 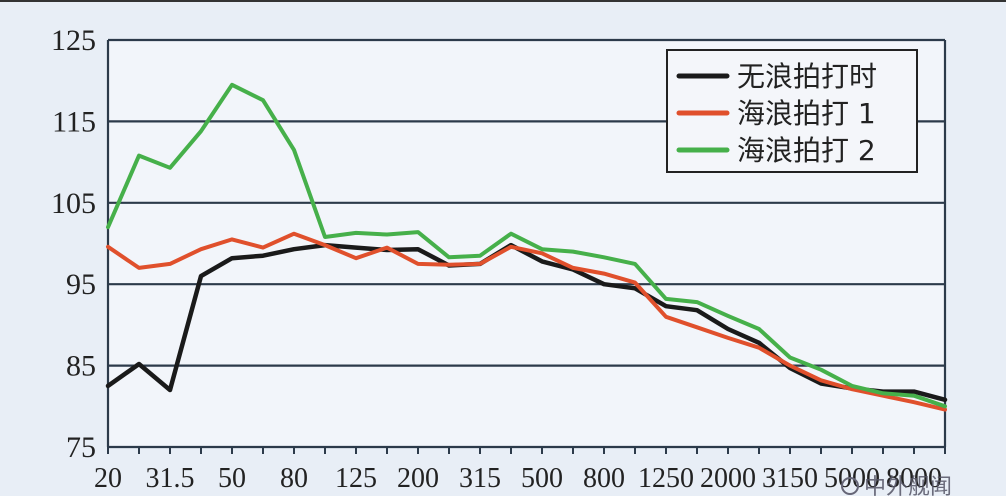 What do you see at coordinates (418, 478) in the screenshot?
I see `x-tick-label: 200` at bounding box center [418, 478].